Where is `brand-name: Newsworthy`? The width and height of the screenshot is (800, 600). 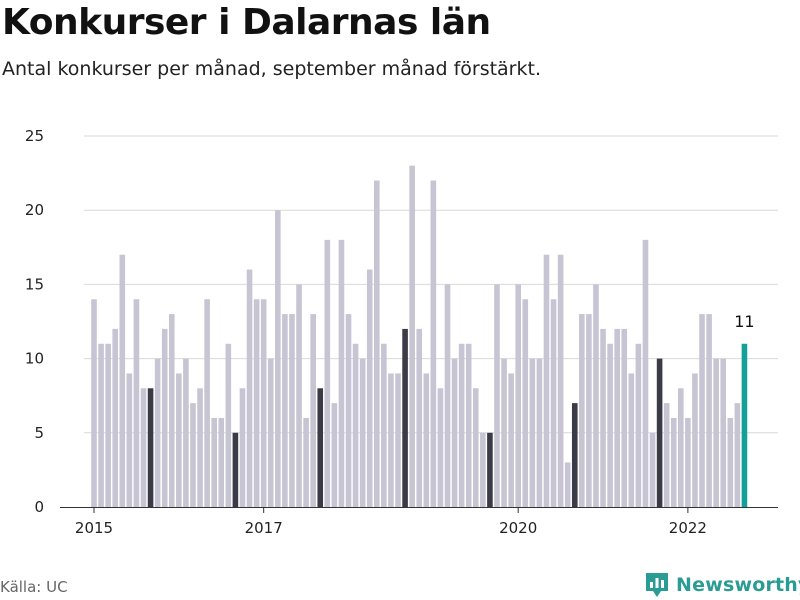 brand-name: Newsworthy is located at coordinates (738, 585).